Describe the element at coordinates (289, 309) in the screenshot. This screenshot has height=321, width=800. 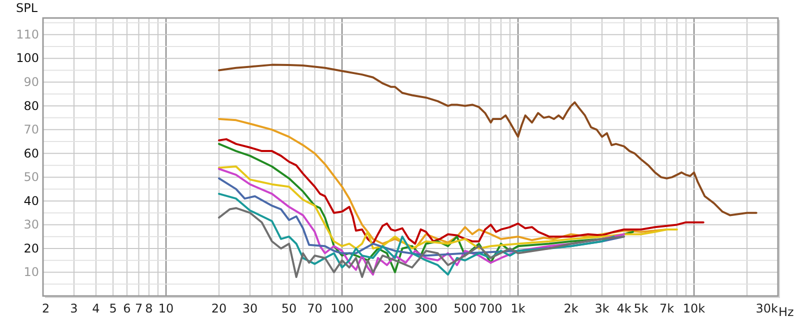
I see `x-tick-label: 50` at that location.